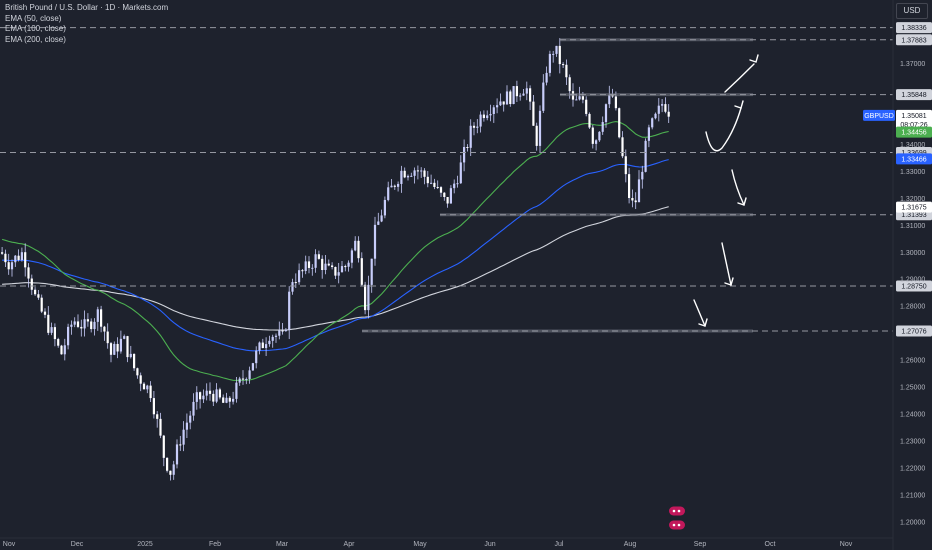  Describe the element at coordinates (35, 28) in the screenshot. I see `legend-ema100: EMA (100, close)` at that location.